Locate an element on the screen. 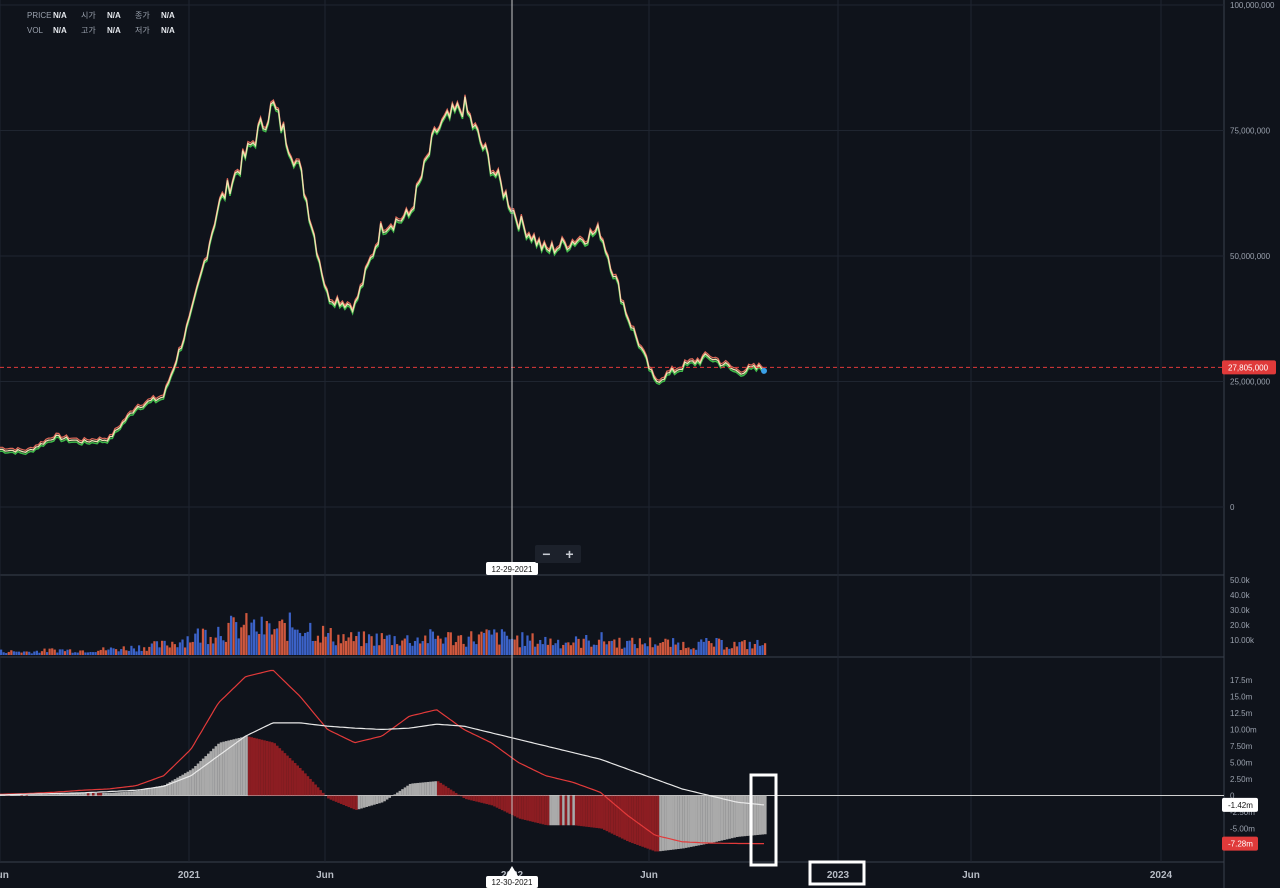 Image resolution: width=1280 pixels, height=888 pixels. legend-vol-value: N/A is located at coordinates (60, 30).